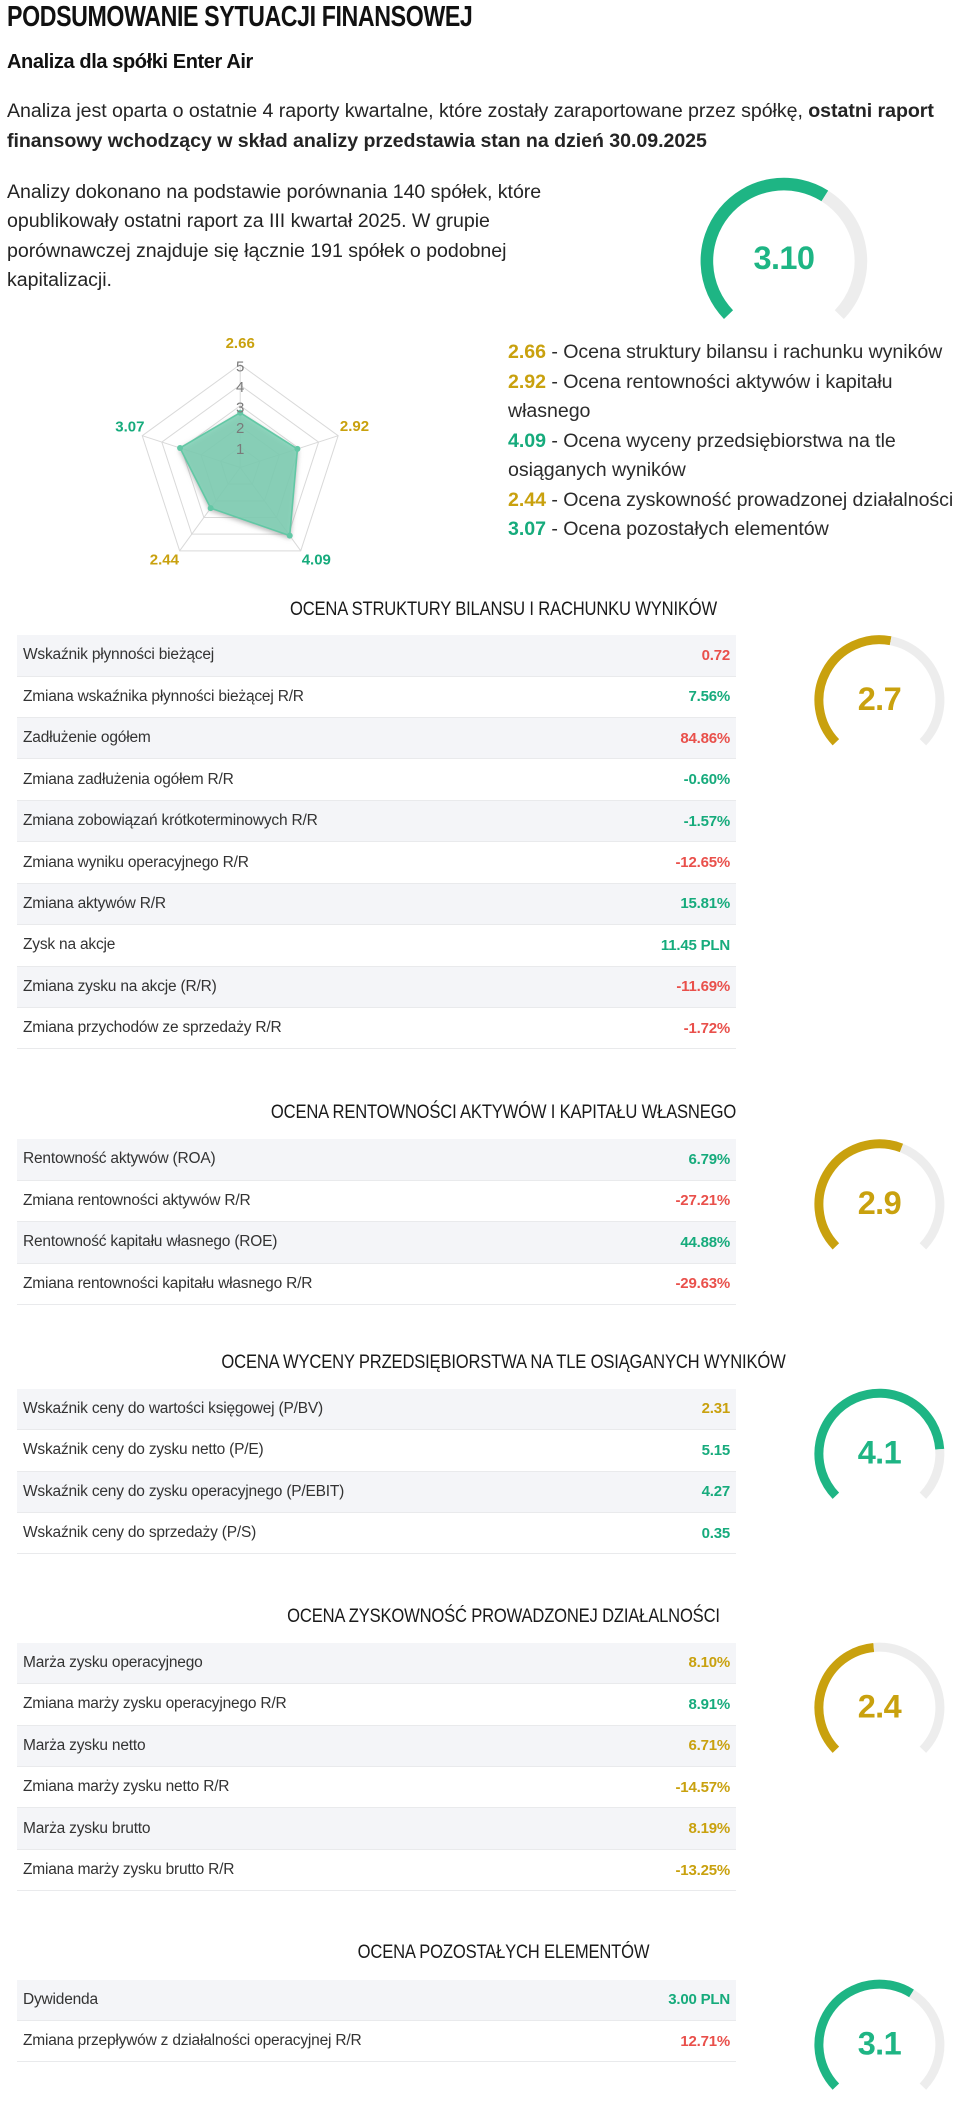 The image size is (964, 2126). Describe the element at coordinates (240, 387) in the screenshot. I see `svg-text: 4` at that location.